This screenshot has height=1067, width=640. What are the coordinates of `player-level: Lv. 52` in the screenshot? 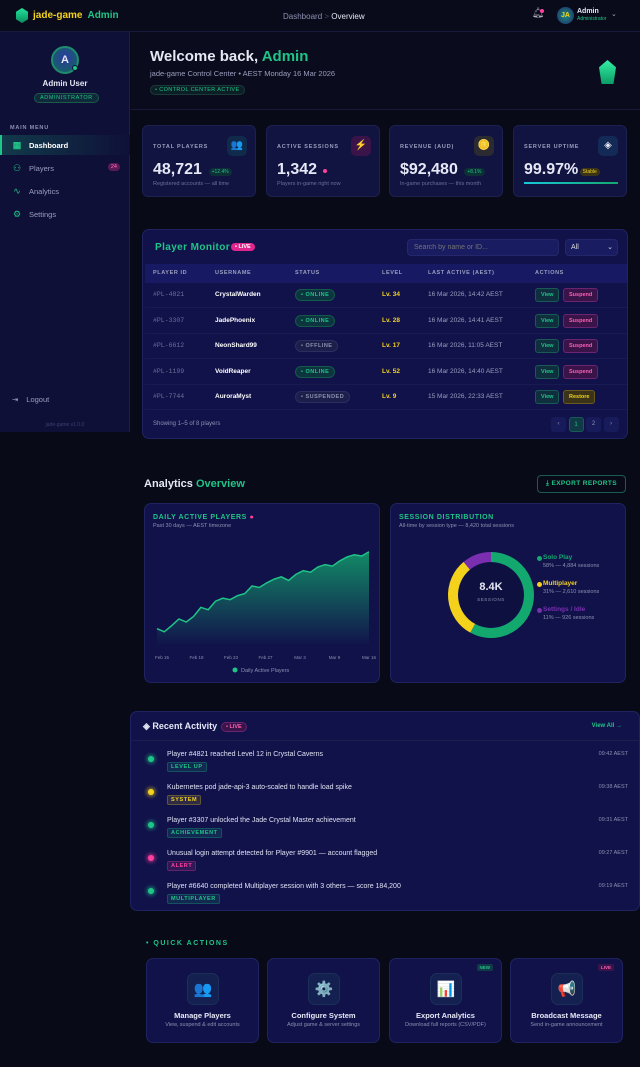 It's located at (391, 371).